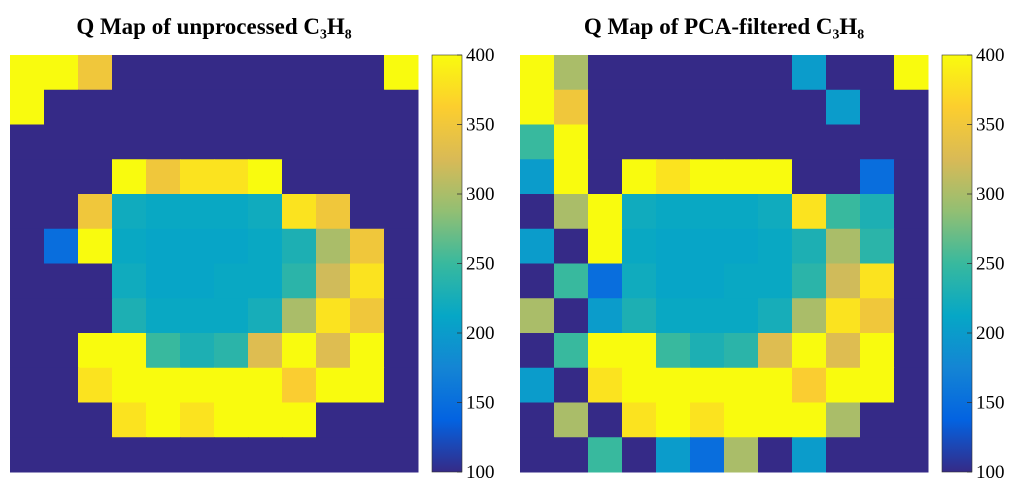 The width and height of the screenshot is (1016, 484). Describe the element at coordinates (724, 26) in the screenshot. I see `chart-title: Q Map of PCA-filtered C₃H₈` at that location.